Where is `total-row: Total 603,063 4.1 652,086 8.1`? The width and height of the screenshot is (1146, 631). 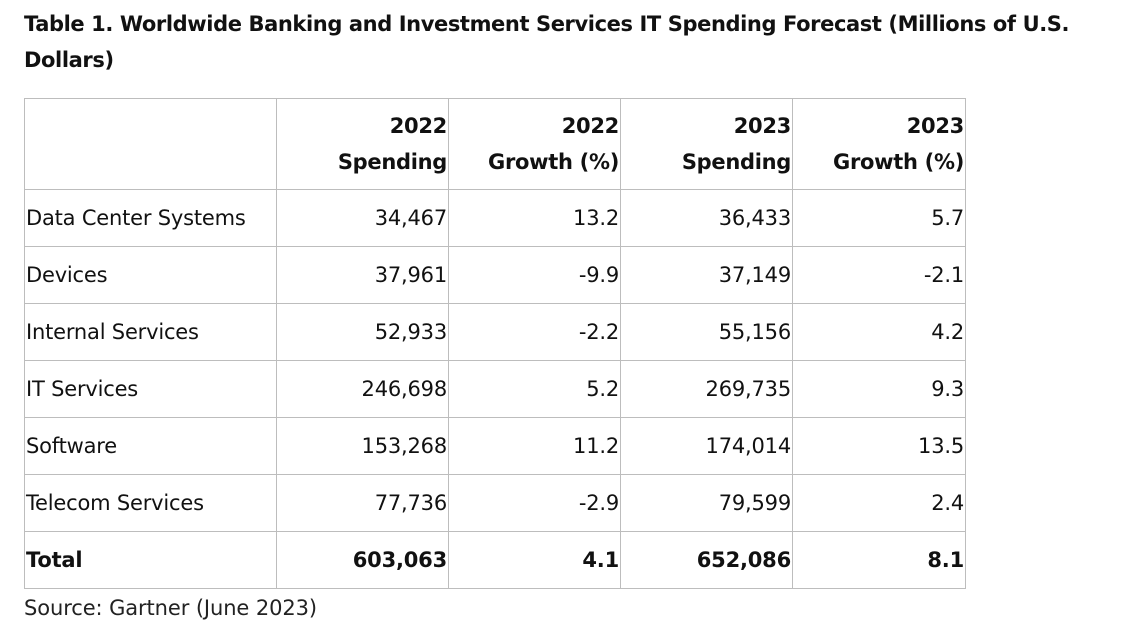 total-row: Total 603,063 4.1 652,086 8.1 is located at coordinates (495, 560).